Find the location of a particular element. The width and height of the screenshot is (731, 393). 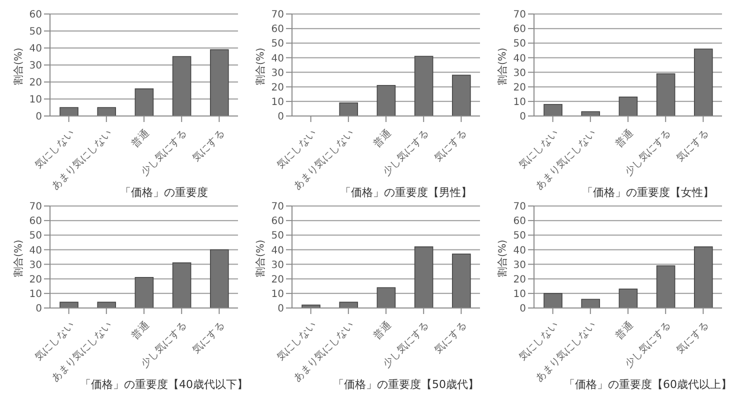

x-axis-title: 「価格」の重要度【60歳代以上】 is located at coordinates (647, 384).